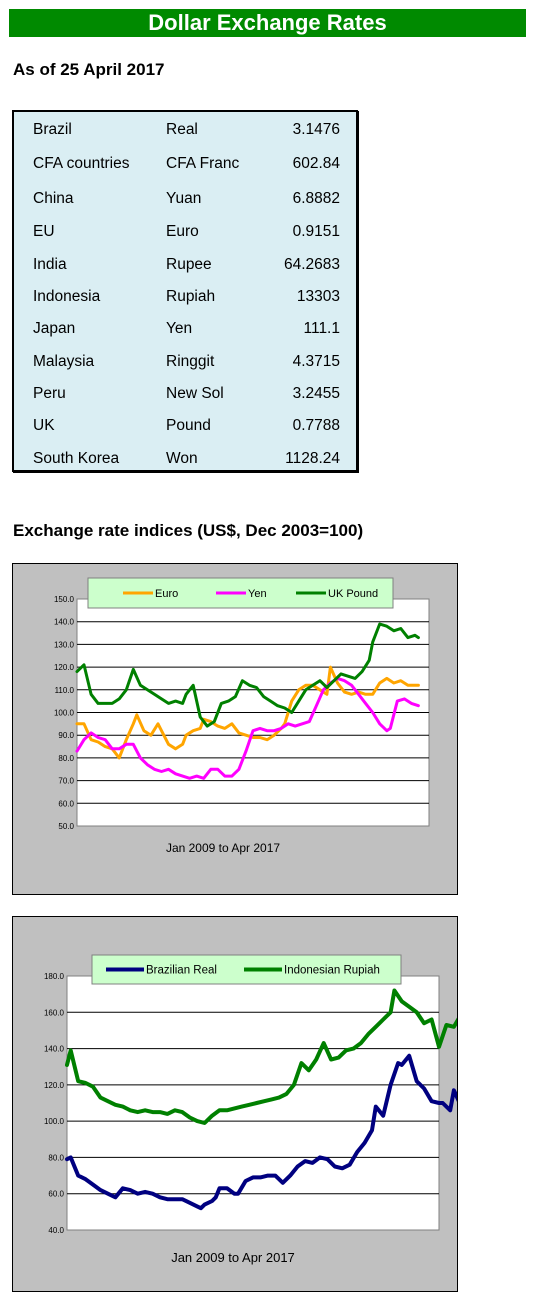  Describe the element at coordinates (190, 361) in the screenshot. I see `currency-cell: Ringgit` at that location.